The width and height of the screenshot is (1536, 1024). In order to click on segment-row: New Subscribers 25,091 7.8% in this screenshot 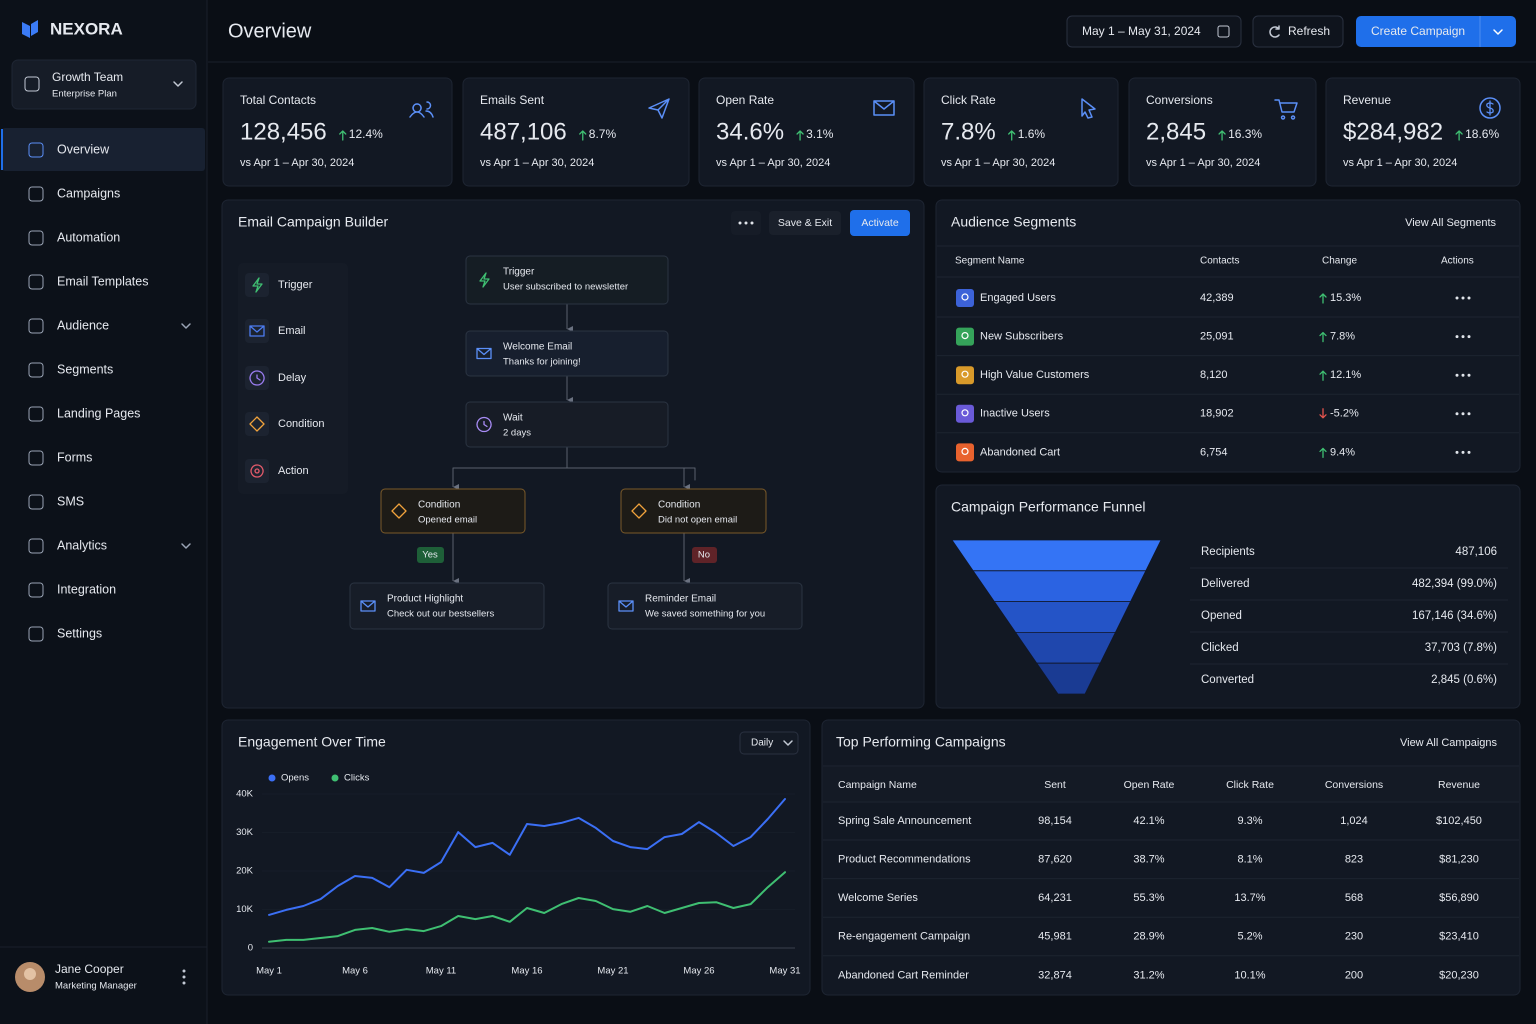, I will do `click(1228, 342)`.